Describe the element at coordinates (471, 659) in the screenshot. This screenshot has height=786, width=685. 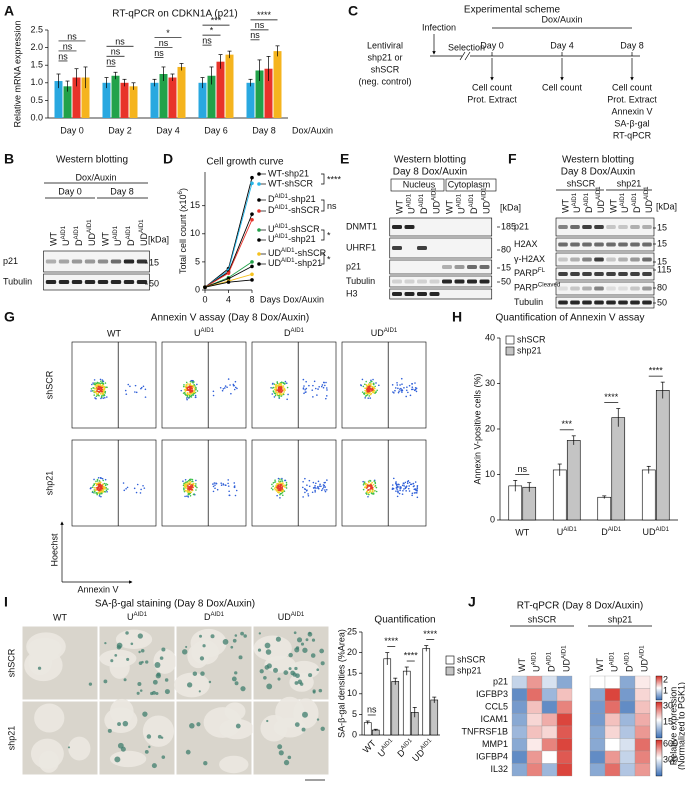
I see `legend-label: shSCR` at that location.